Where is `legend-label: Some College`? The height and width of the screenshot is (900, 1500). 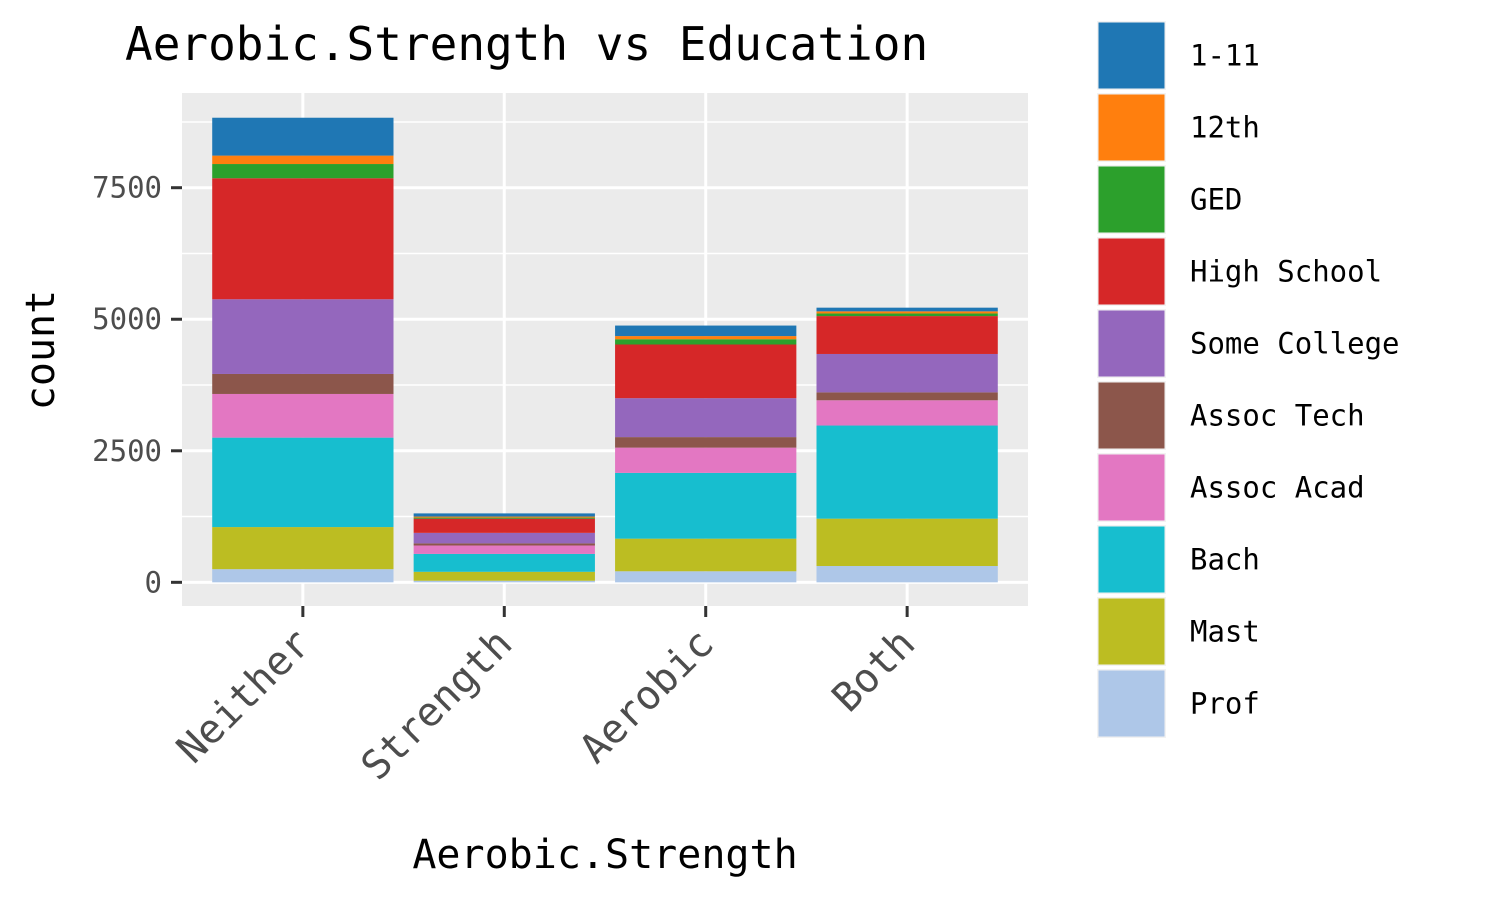 legend-label: Some College is located at coordinates (1295, 344).